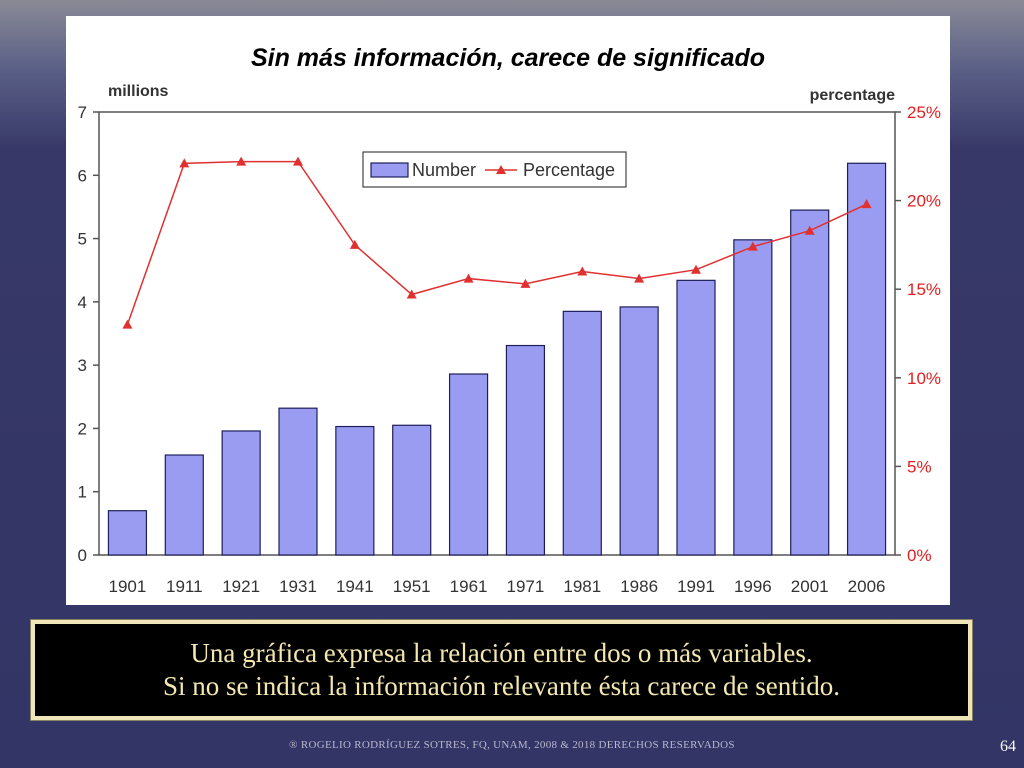 This screenshot has height=768, width=1024. I want to click on percentage-point-1911, so click(184, 163).